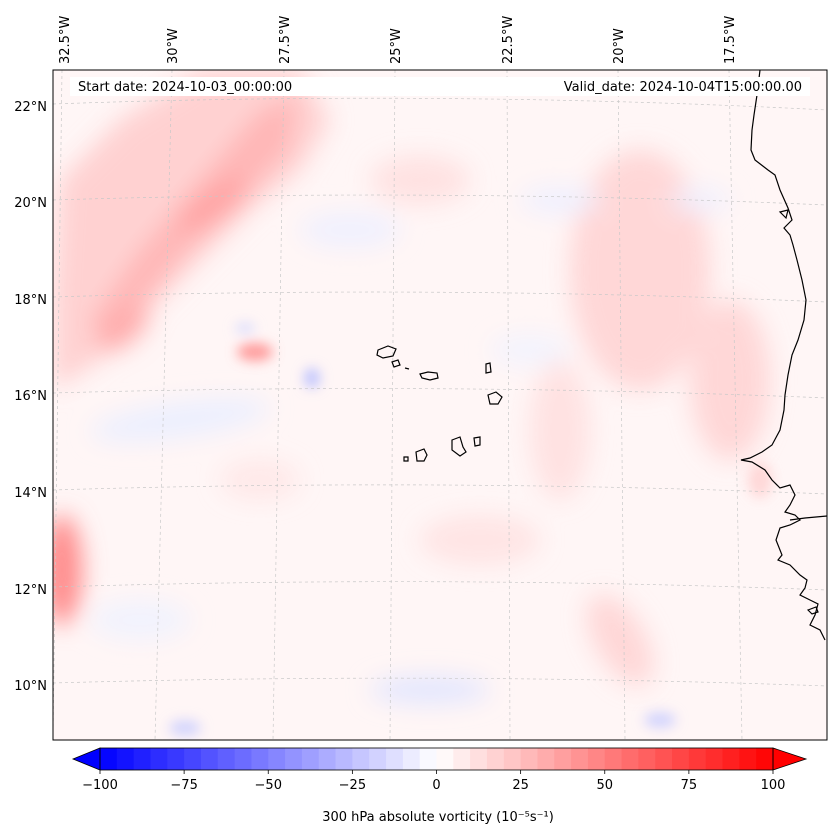  I want to click on island-santa-luzia, so click(407, 368).